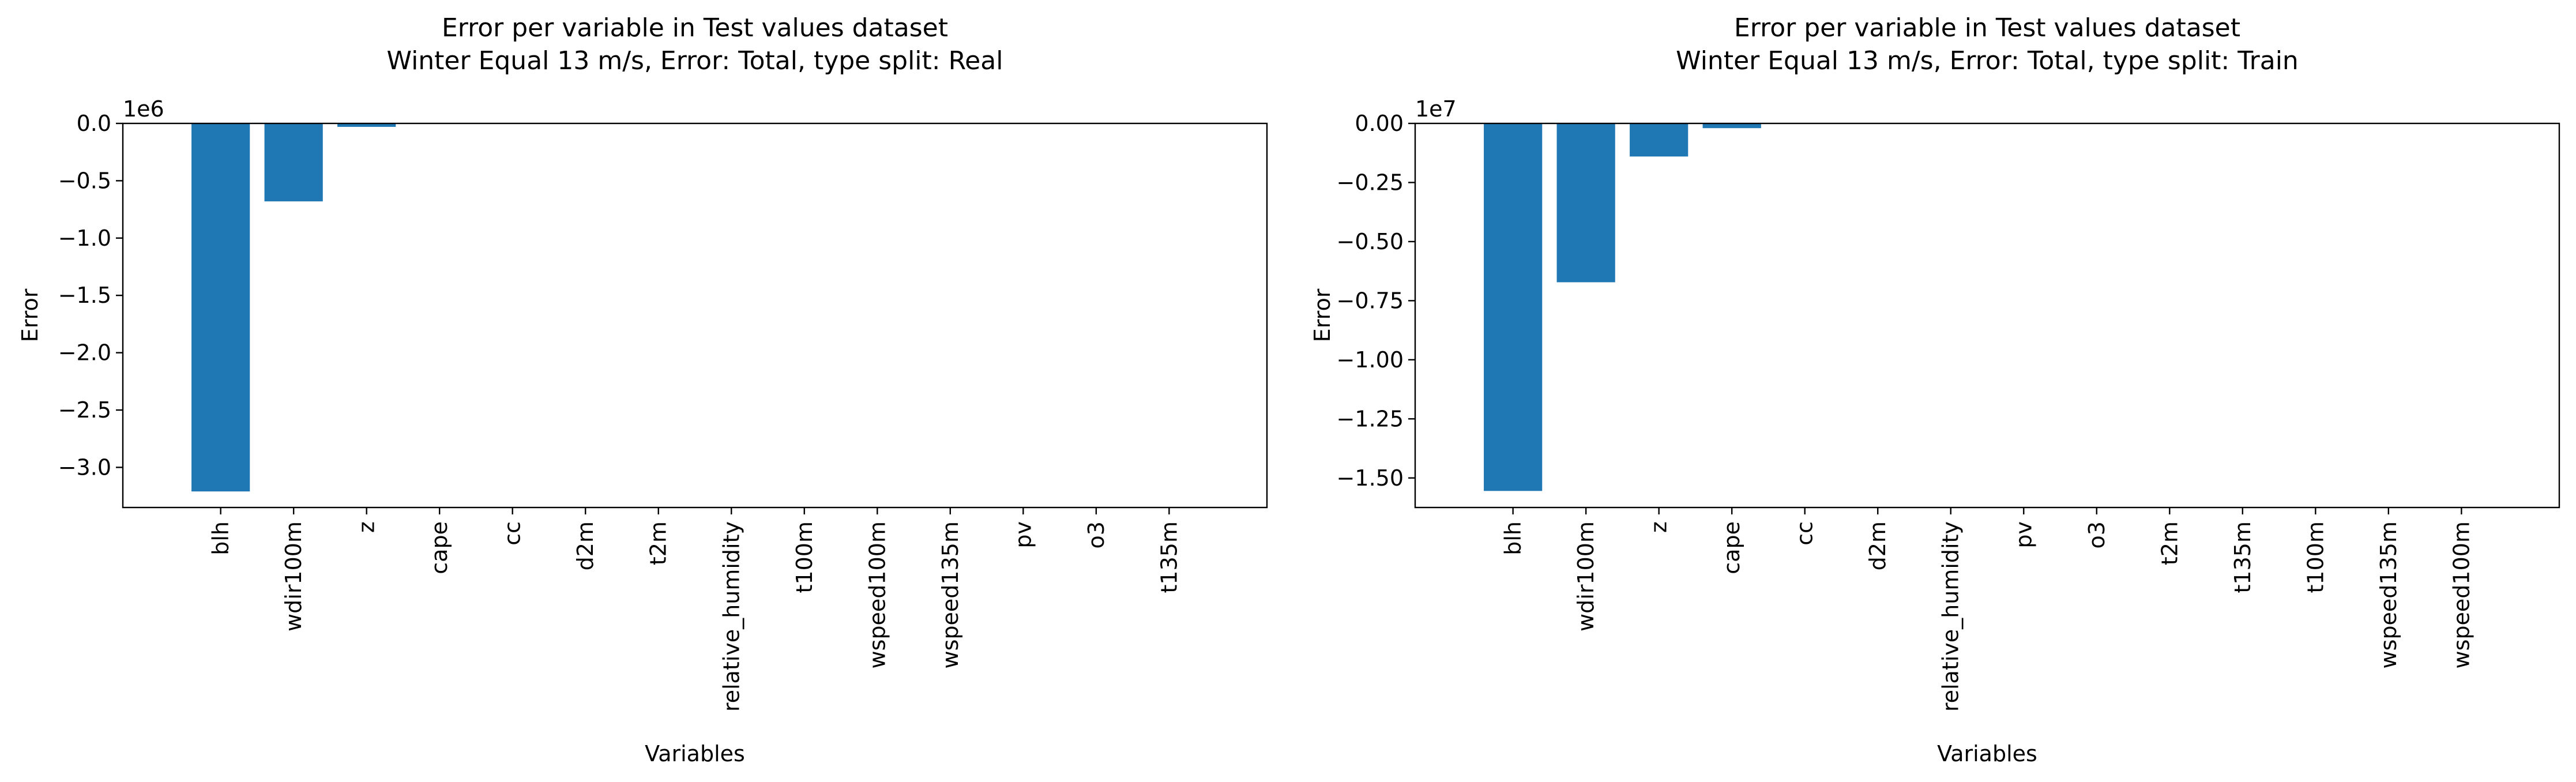 This screenshot has height=782, width=2576. What do you see at coordinates (84, 180) in the screenshot?
I see `y-tick-label: −0.5` at bounding box center [84, 180].